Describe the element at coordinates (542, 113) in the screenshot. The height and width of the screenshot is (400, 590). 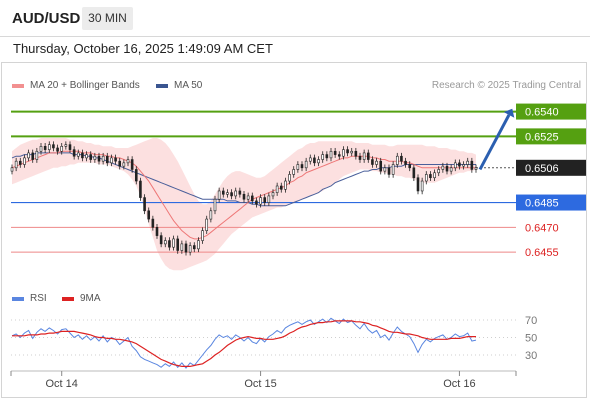
I see `level-label: 0.6540` at that location.